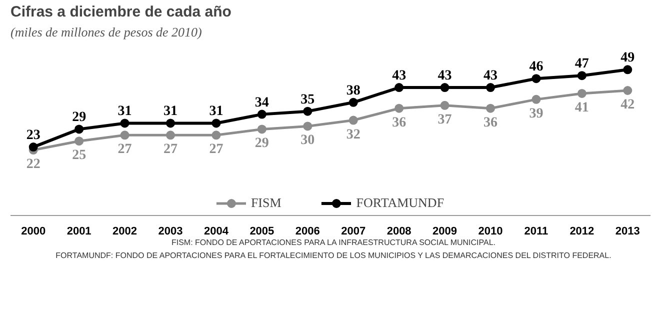 The width and height of the screenshot is (667, 335). What do you see at coordinates (627, 105) in the screenshot?
I see `data-label: 42` at bounding box center [627, 105].